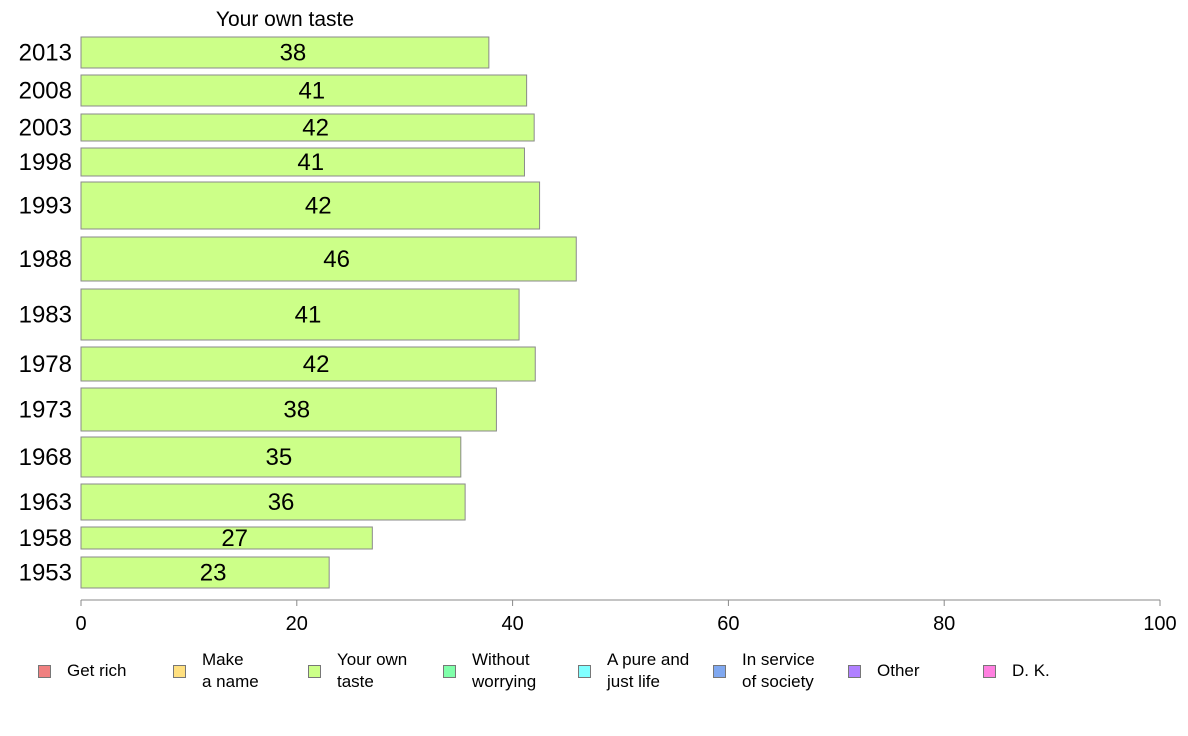 The height and width of the screenshot is (736, 1188). I want to click on bar-value-label-1953: 23, so click(213, 573).